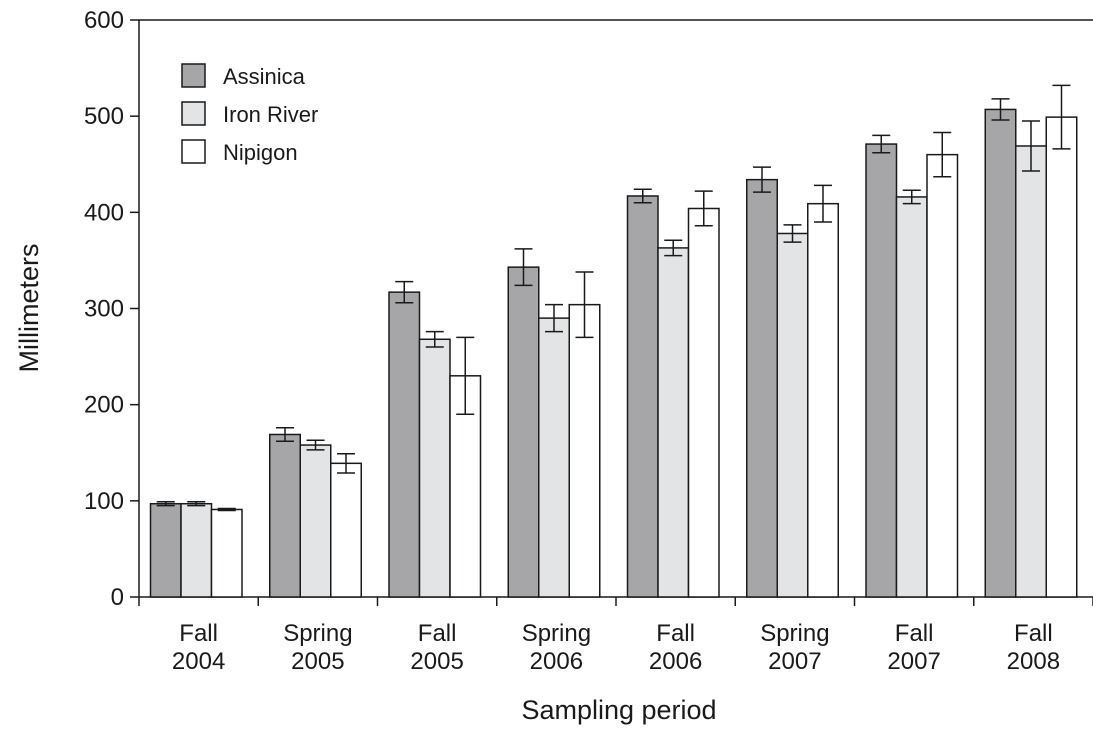 The image size is (1093, 729). What do you see at coordinates (104, 116) in the screenshot?
I see `y-tick-label: 500` at bounding box center [104, 116].